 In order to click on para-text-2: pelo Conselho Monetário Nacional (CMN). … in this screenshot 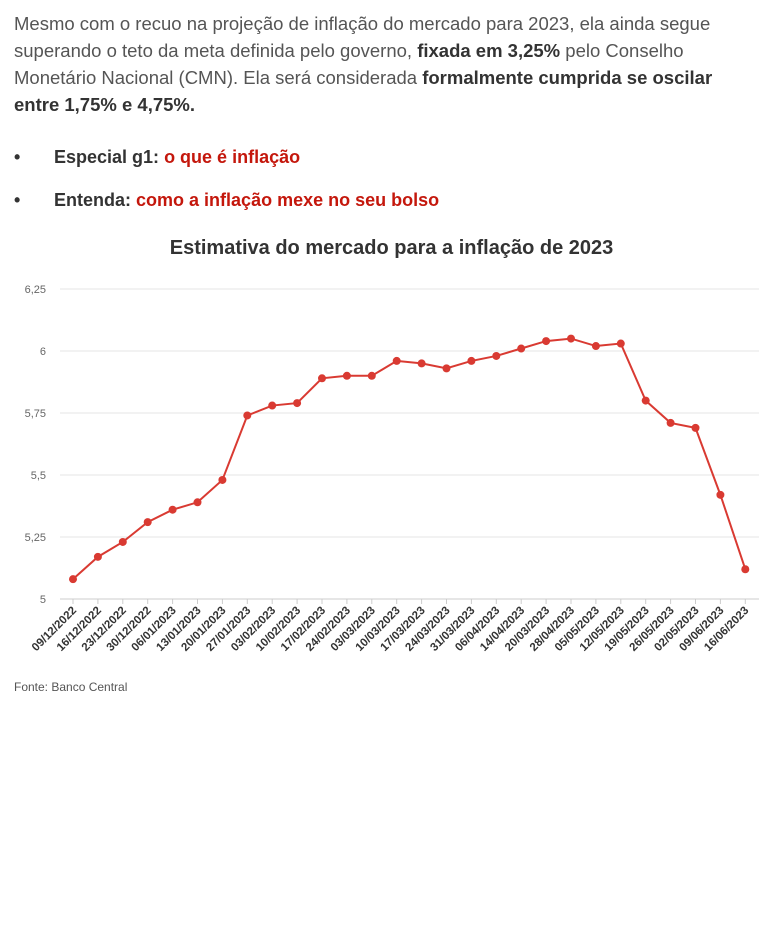, I will do `click(349, 64)`.